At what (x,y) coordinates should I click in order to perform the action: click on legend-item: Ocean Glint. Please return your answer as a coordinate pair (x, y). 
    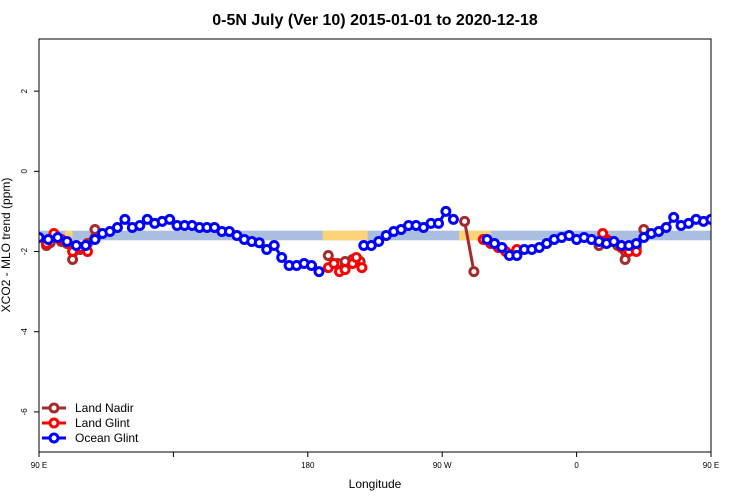
    Looking at the image, I should click on (90, 438).